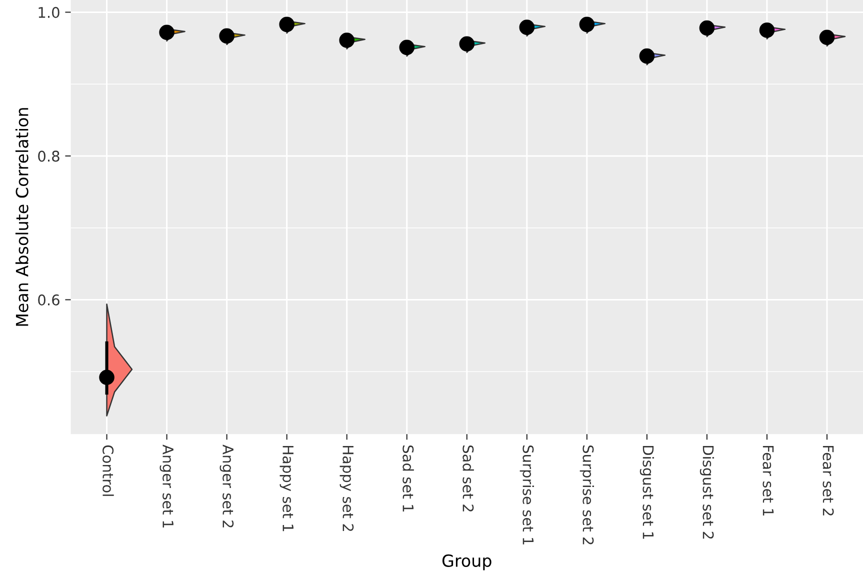 Image resolution: width=863 pixels, height=575 pixels. What do you see at coordinates (49, 300) in the screenshot?
I see `y-tick-label: 0.6` at bounding box center [49, 300].